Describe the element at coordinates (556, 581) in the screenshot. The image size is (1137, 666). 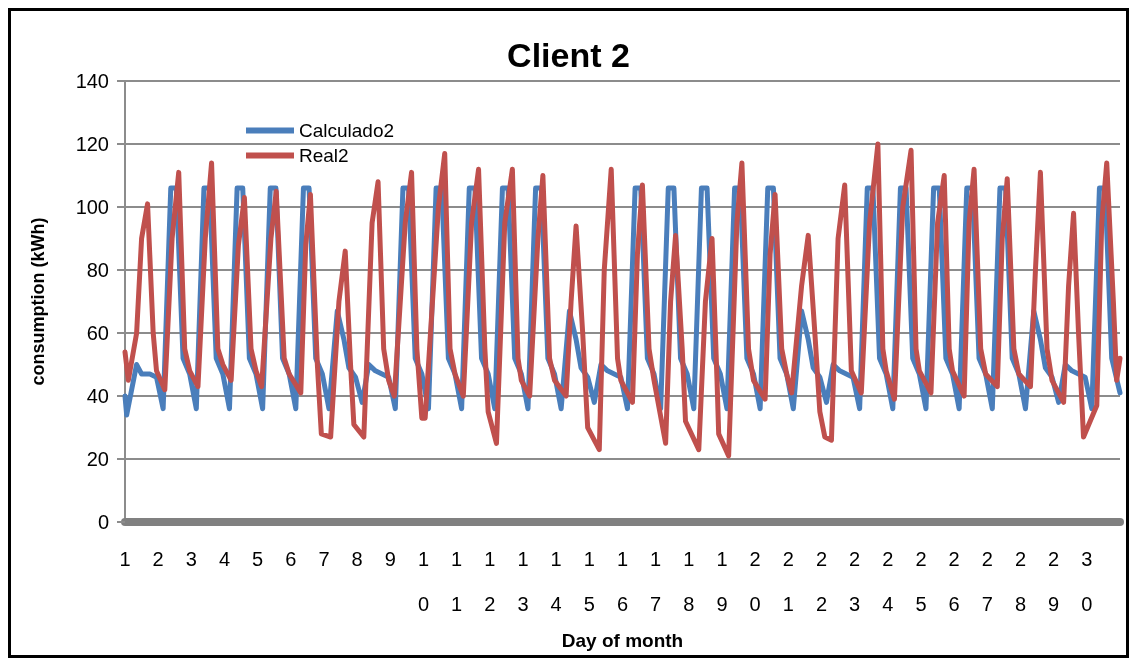
I see `x-tick-label: 1 4` at that location.